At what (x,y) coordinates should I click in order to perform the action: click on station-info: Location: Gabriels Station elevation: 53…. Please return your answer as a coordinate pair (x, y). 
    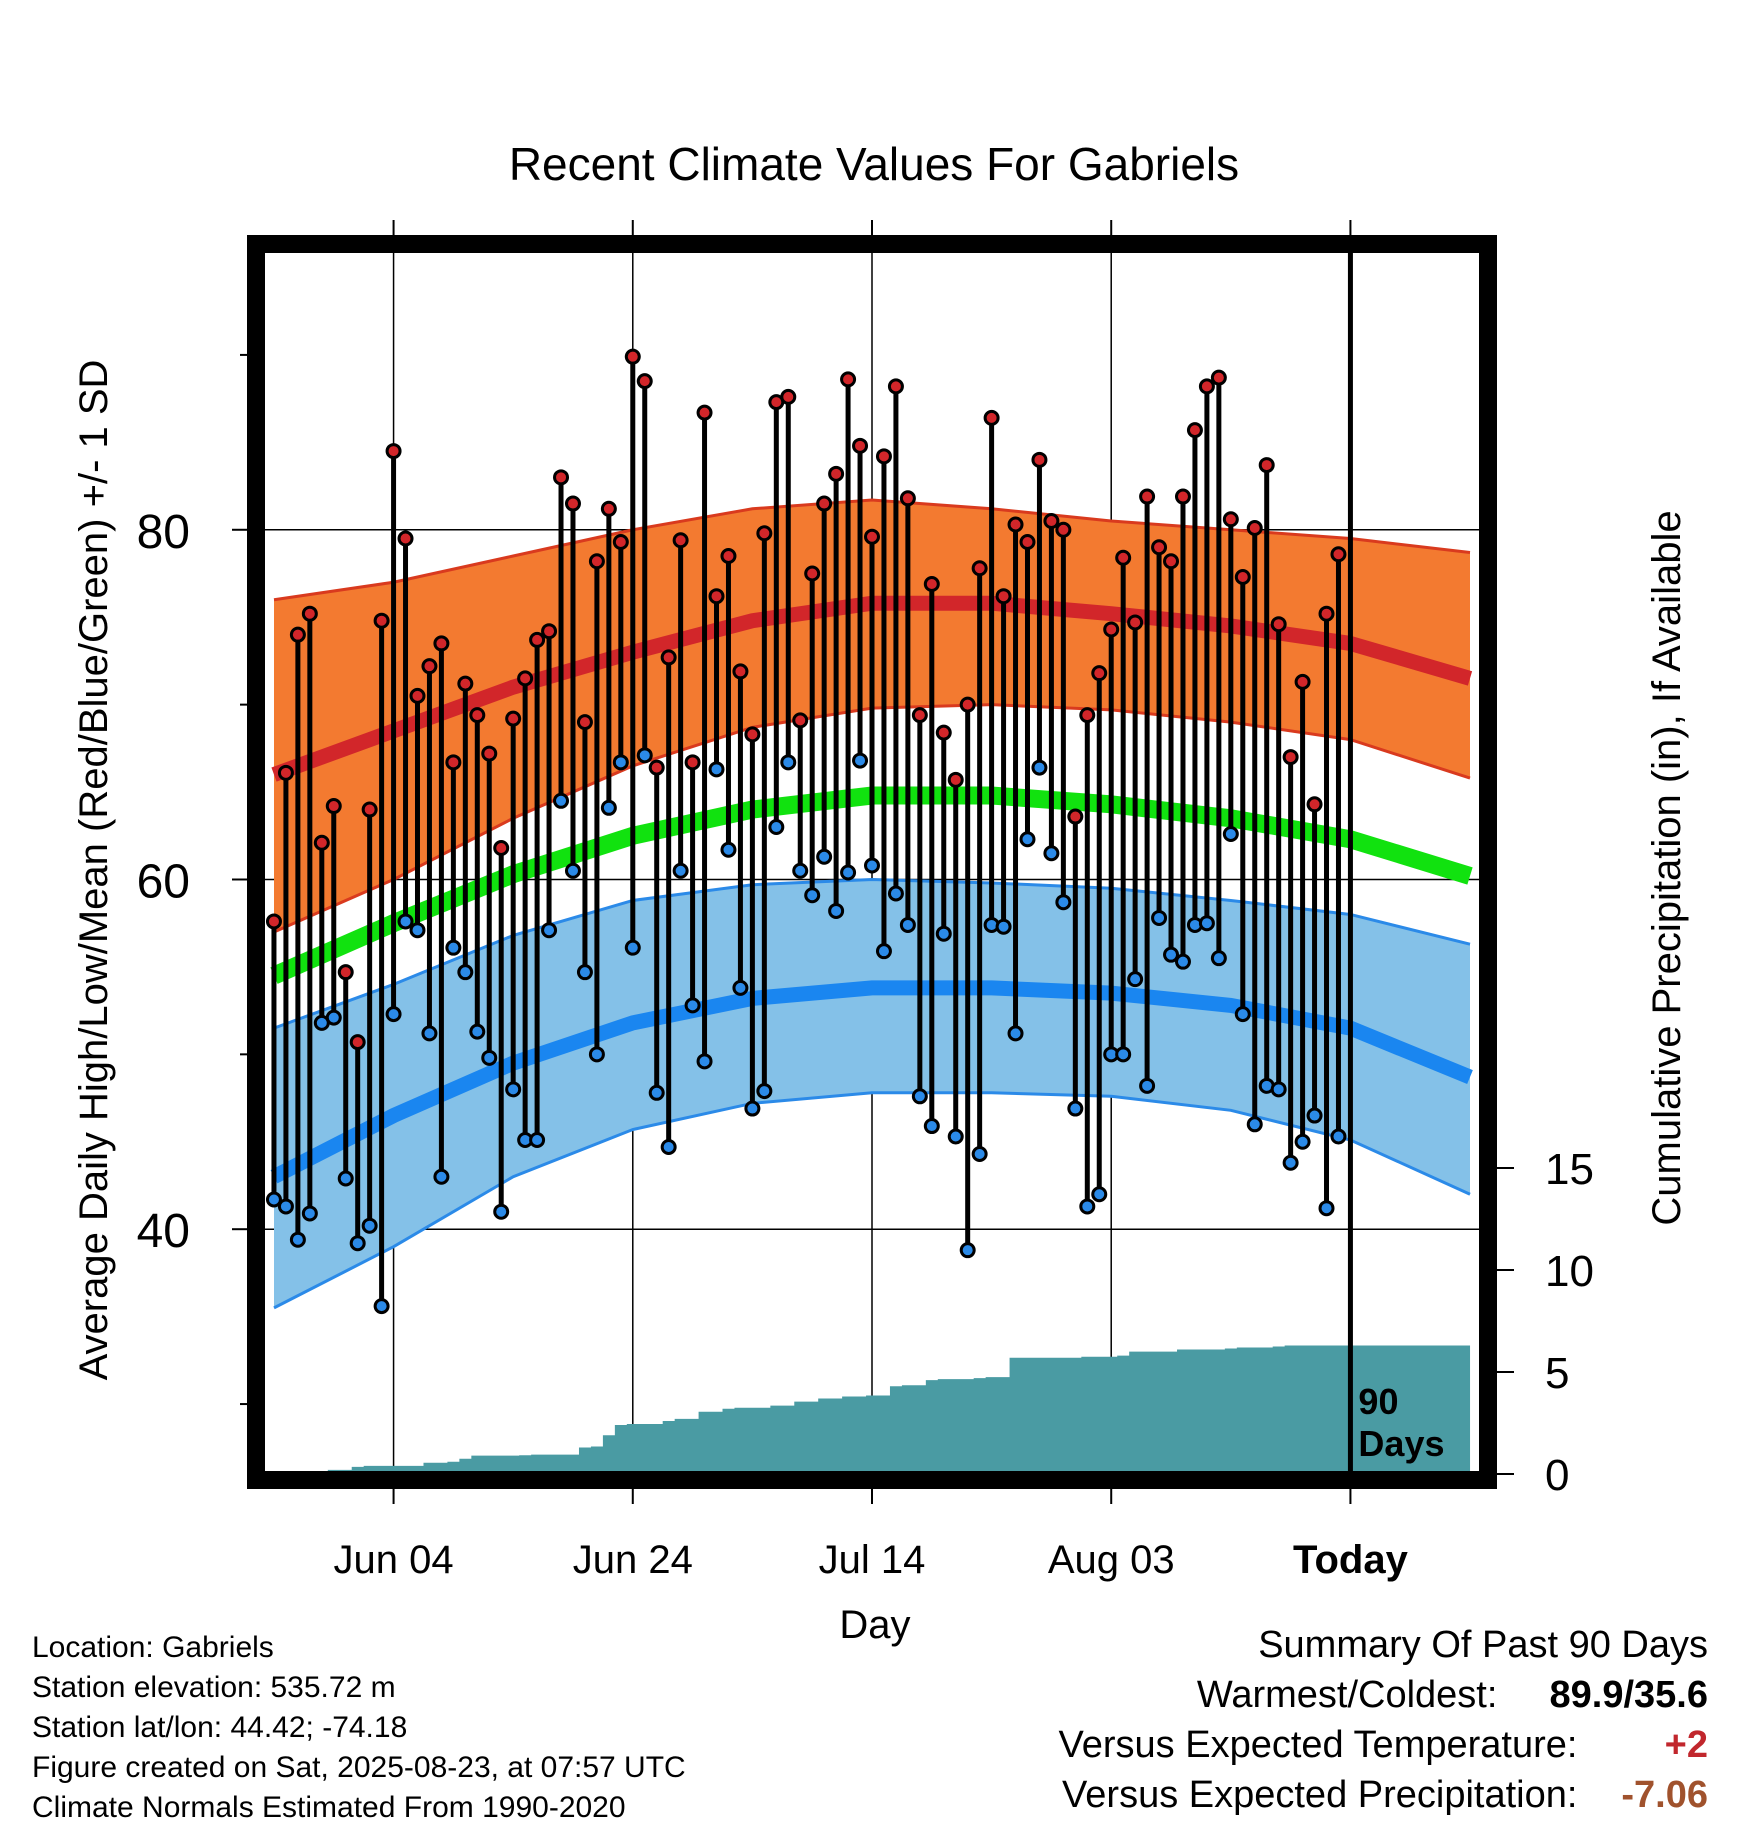
    Looking at the image, I should click on (359, 1728).